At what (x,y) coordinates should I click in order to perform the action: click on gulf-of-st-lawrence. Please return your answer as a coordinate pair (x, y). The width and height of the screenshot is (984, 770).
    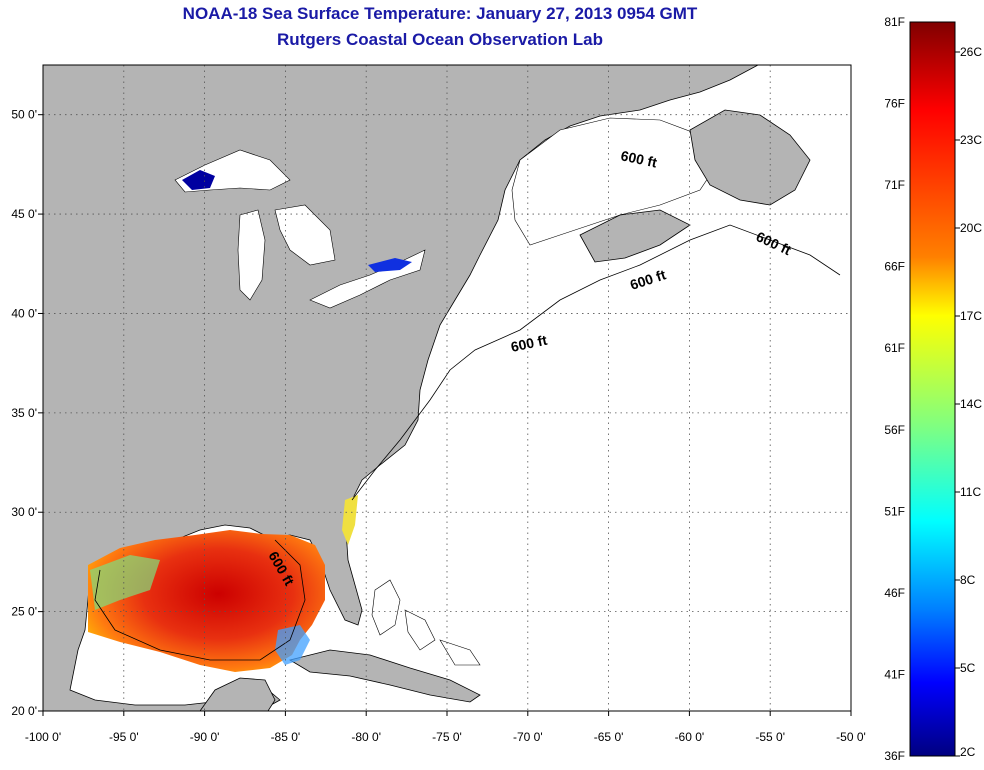
    Looking at the image, I should click on (616, 181).